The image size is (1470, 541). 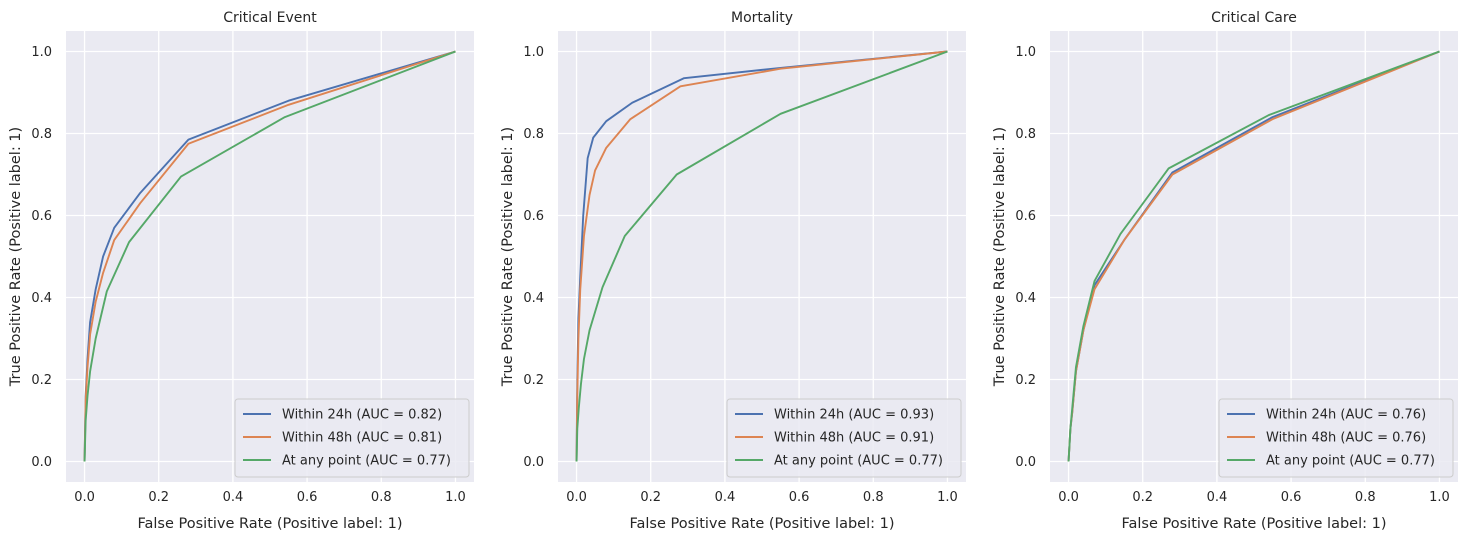 I want to click on legend-label-0: Within 24h (AUC = 0.82), so click(x=362, y=415).